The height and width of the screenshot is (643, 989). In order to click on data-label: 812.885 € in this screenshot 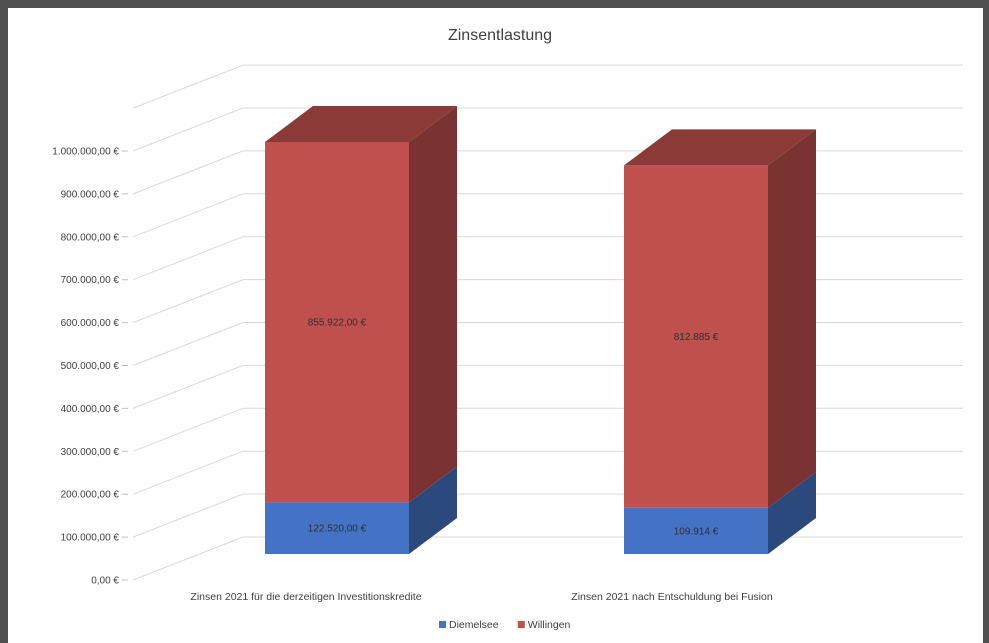, I will do `click(696, 337)`.